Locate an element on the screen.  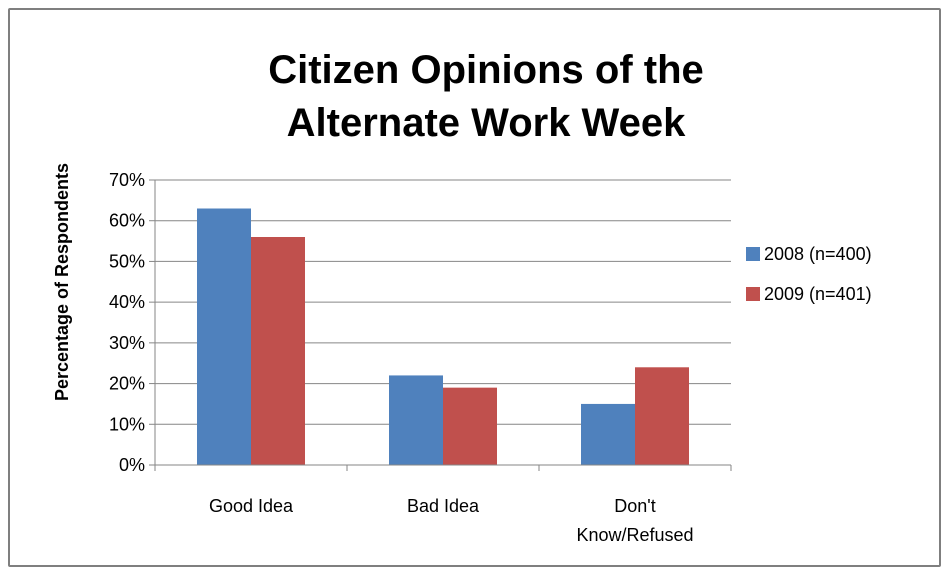
y-tick-label: 30% is located at coordinates (127, 343).